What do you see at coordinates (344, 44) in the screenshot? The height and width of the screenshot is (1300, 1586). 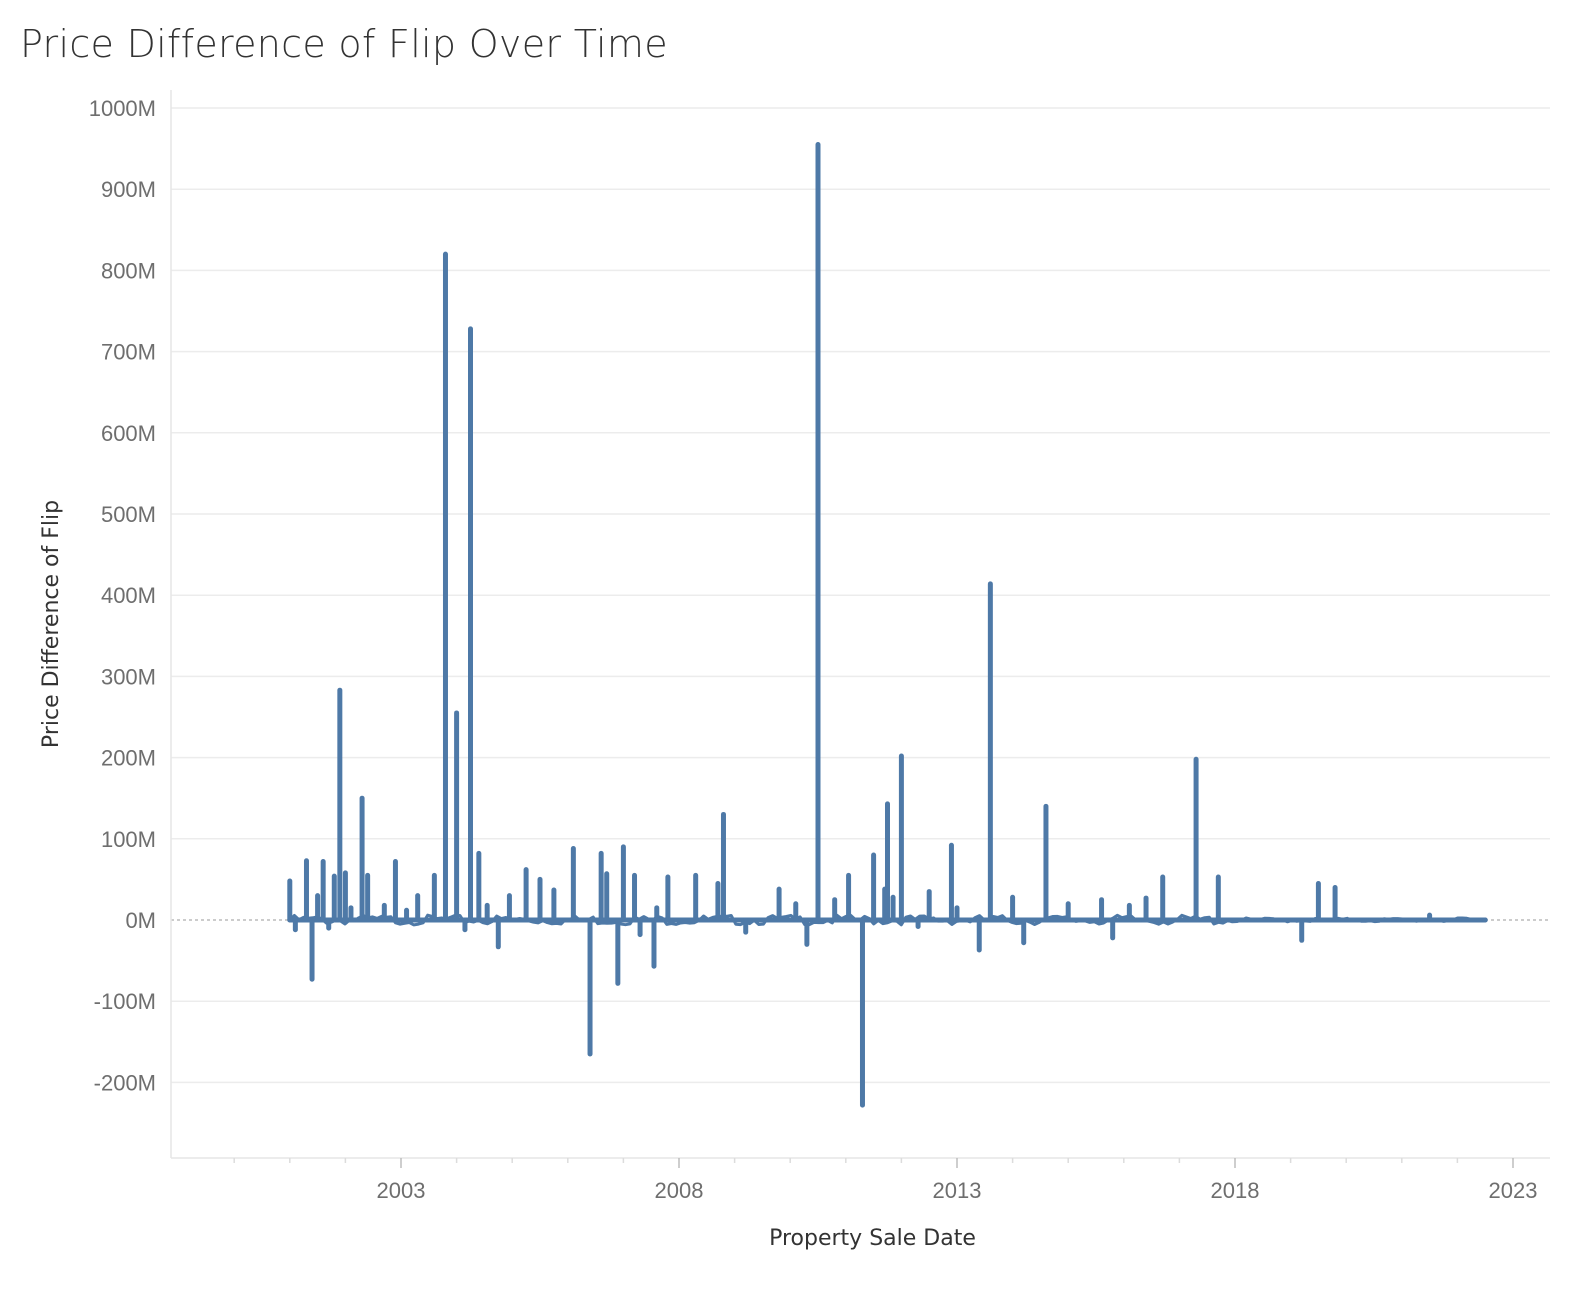 I see `chart-title: Price Difference of Flip Over Time` at bounding box center [344, 44].